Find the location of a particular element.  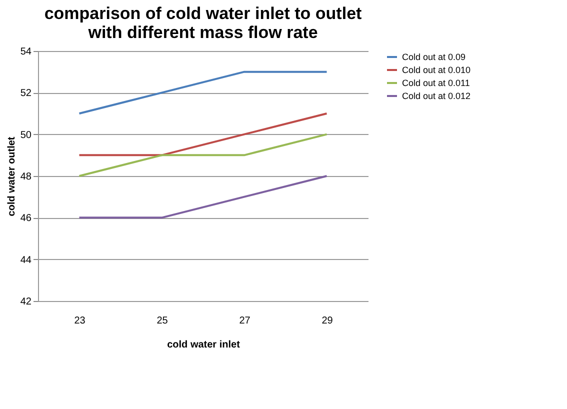

y-tick-label: 54 is located at coordinates (26, 52).